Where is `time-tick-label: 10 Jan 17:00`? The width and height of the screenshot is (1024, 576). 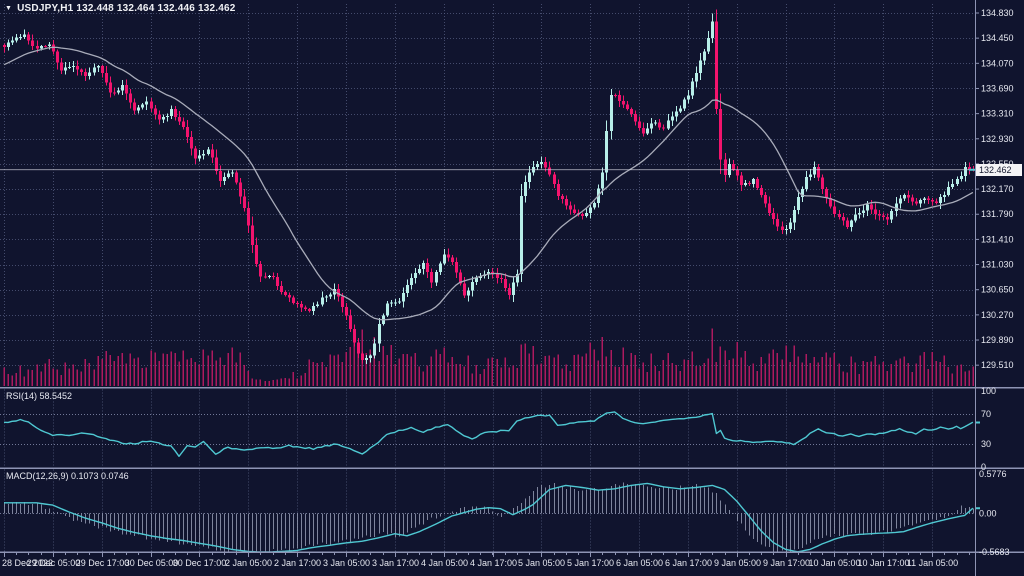
time-tick-label: 10 Jan 17:00 is located at coordinates (883, 563).